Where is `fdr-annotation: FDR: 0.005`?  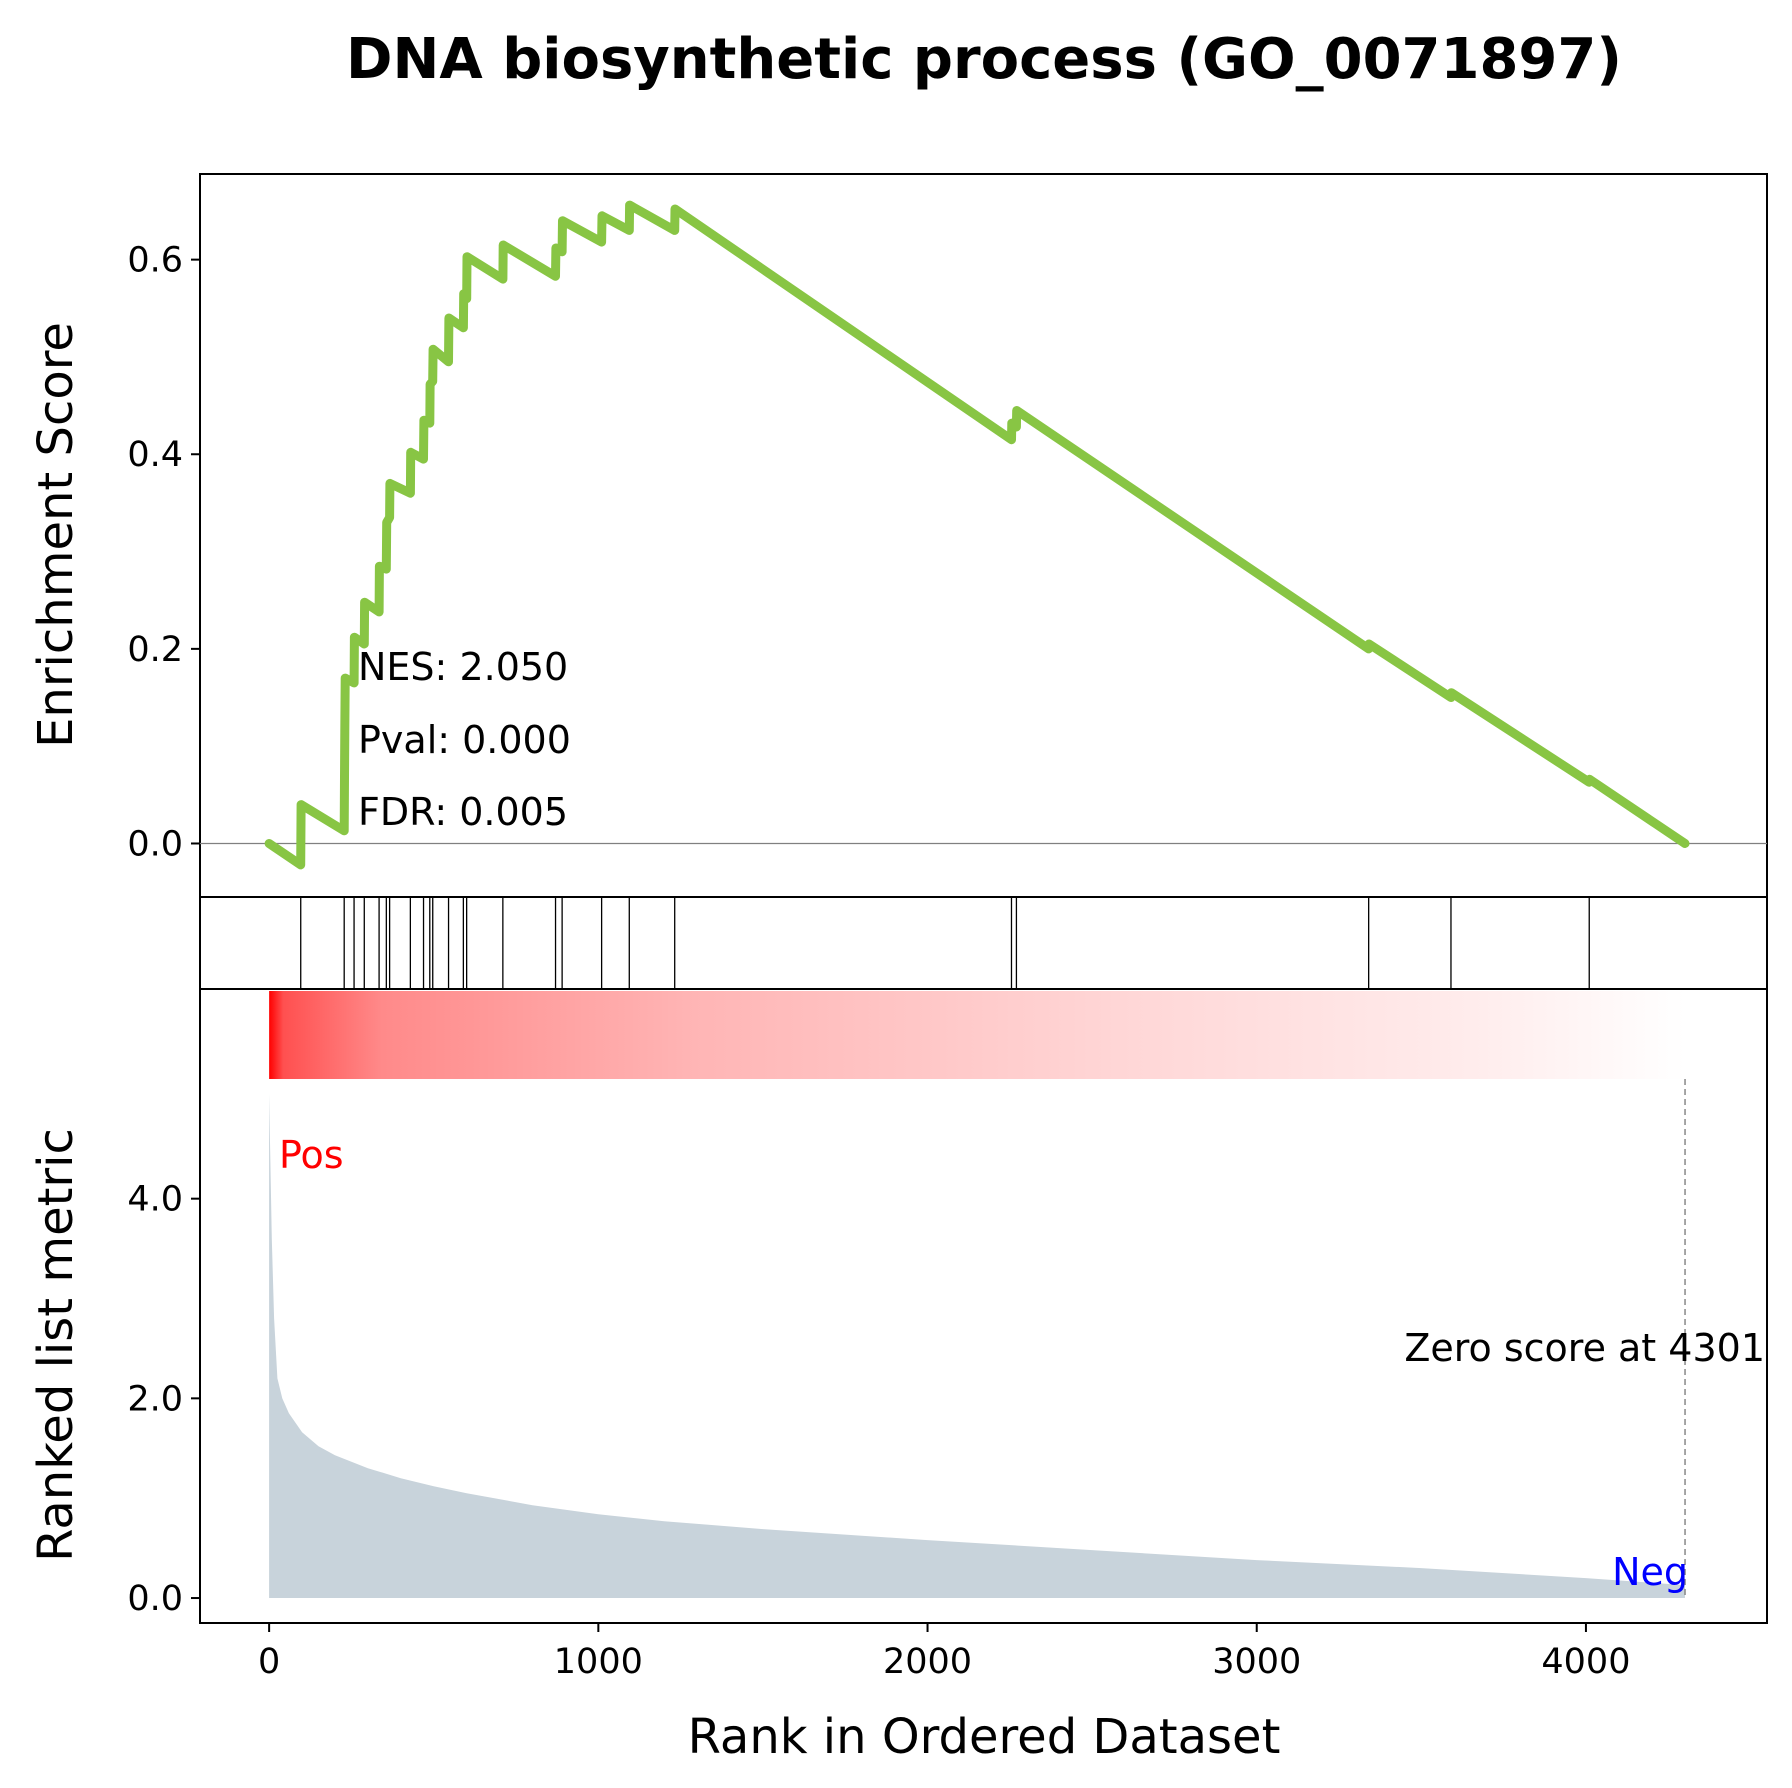
fdr-annotation: FDR: 0.005 is located at coordinates (463, 812).